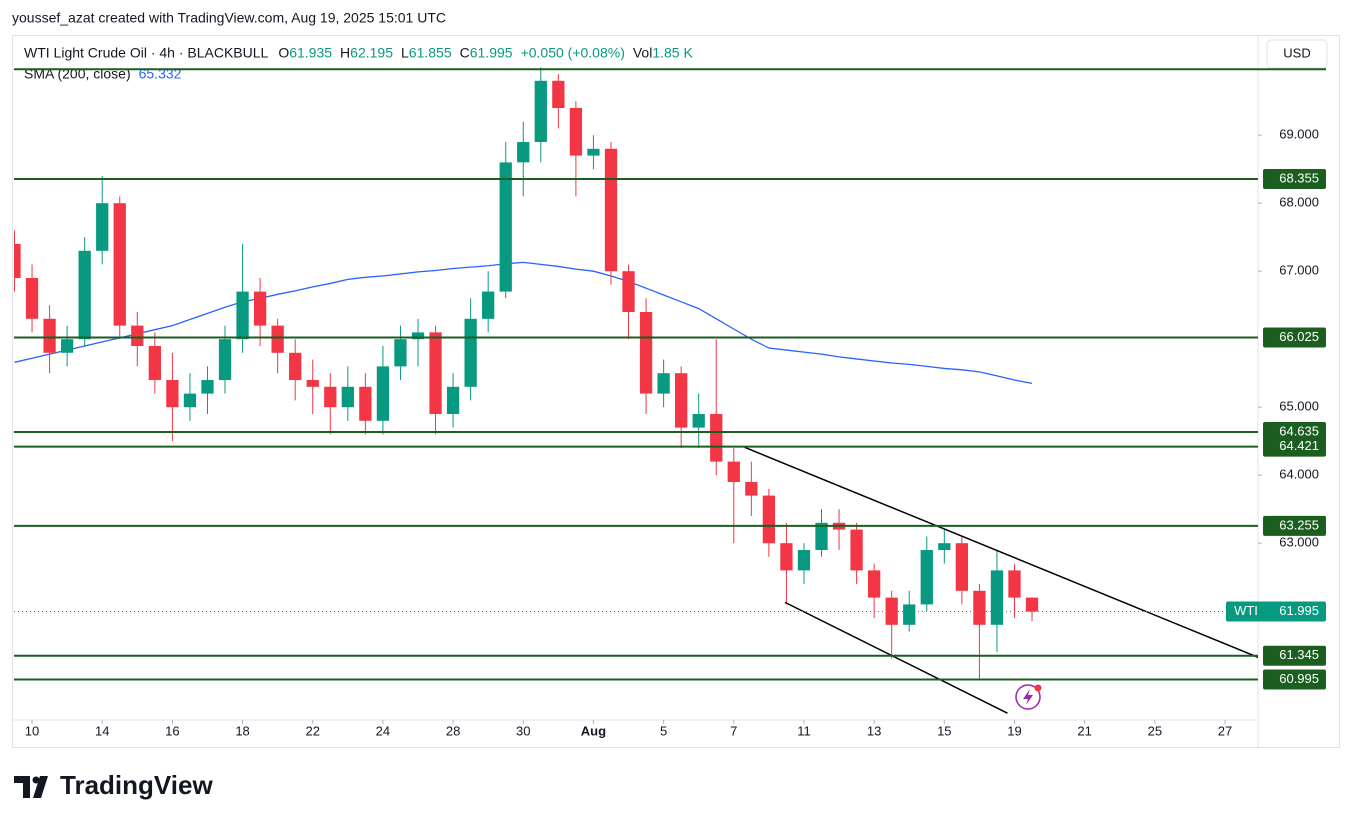 The image size is (1353, 824). I want to click on ohlc-key: L, so click(405, 53).